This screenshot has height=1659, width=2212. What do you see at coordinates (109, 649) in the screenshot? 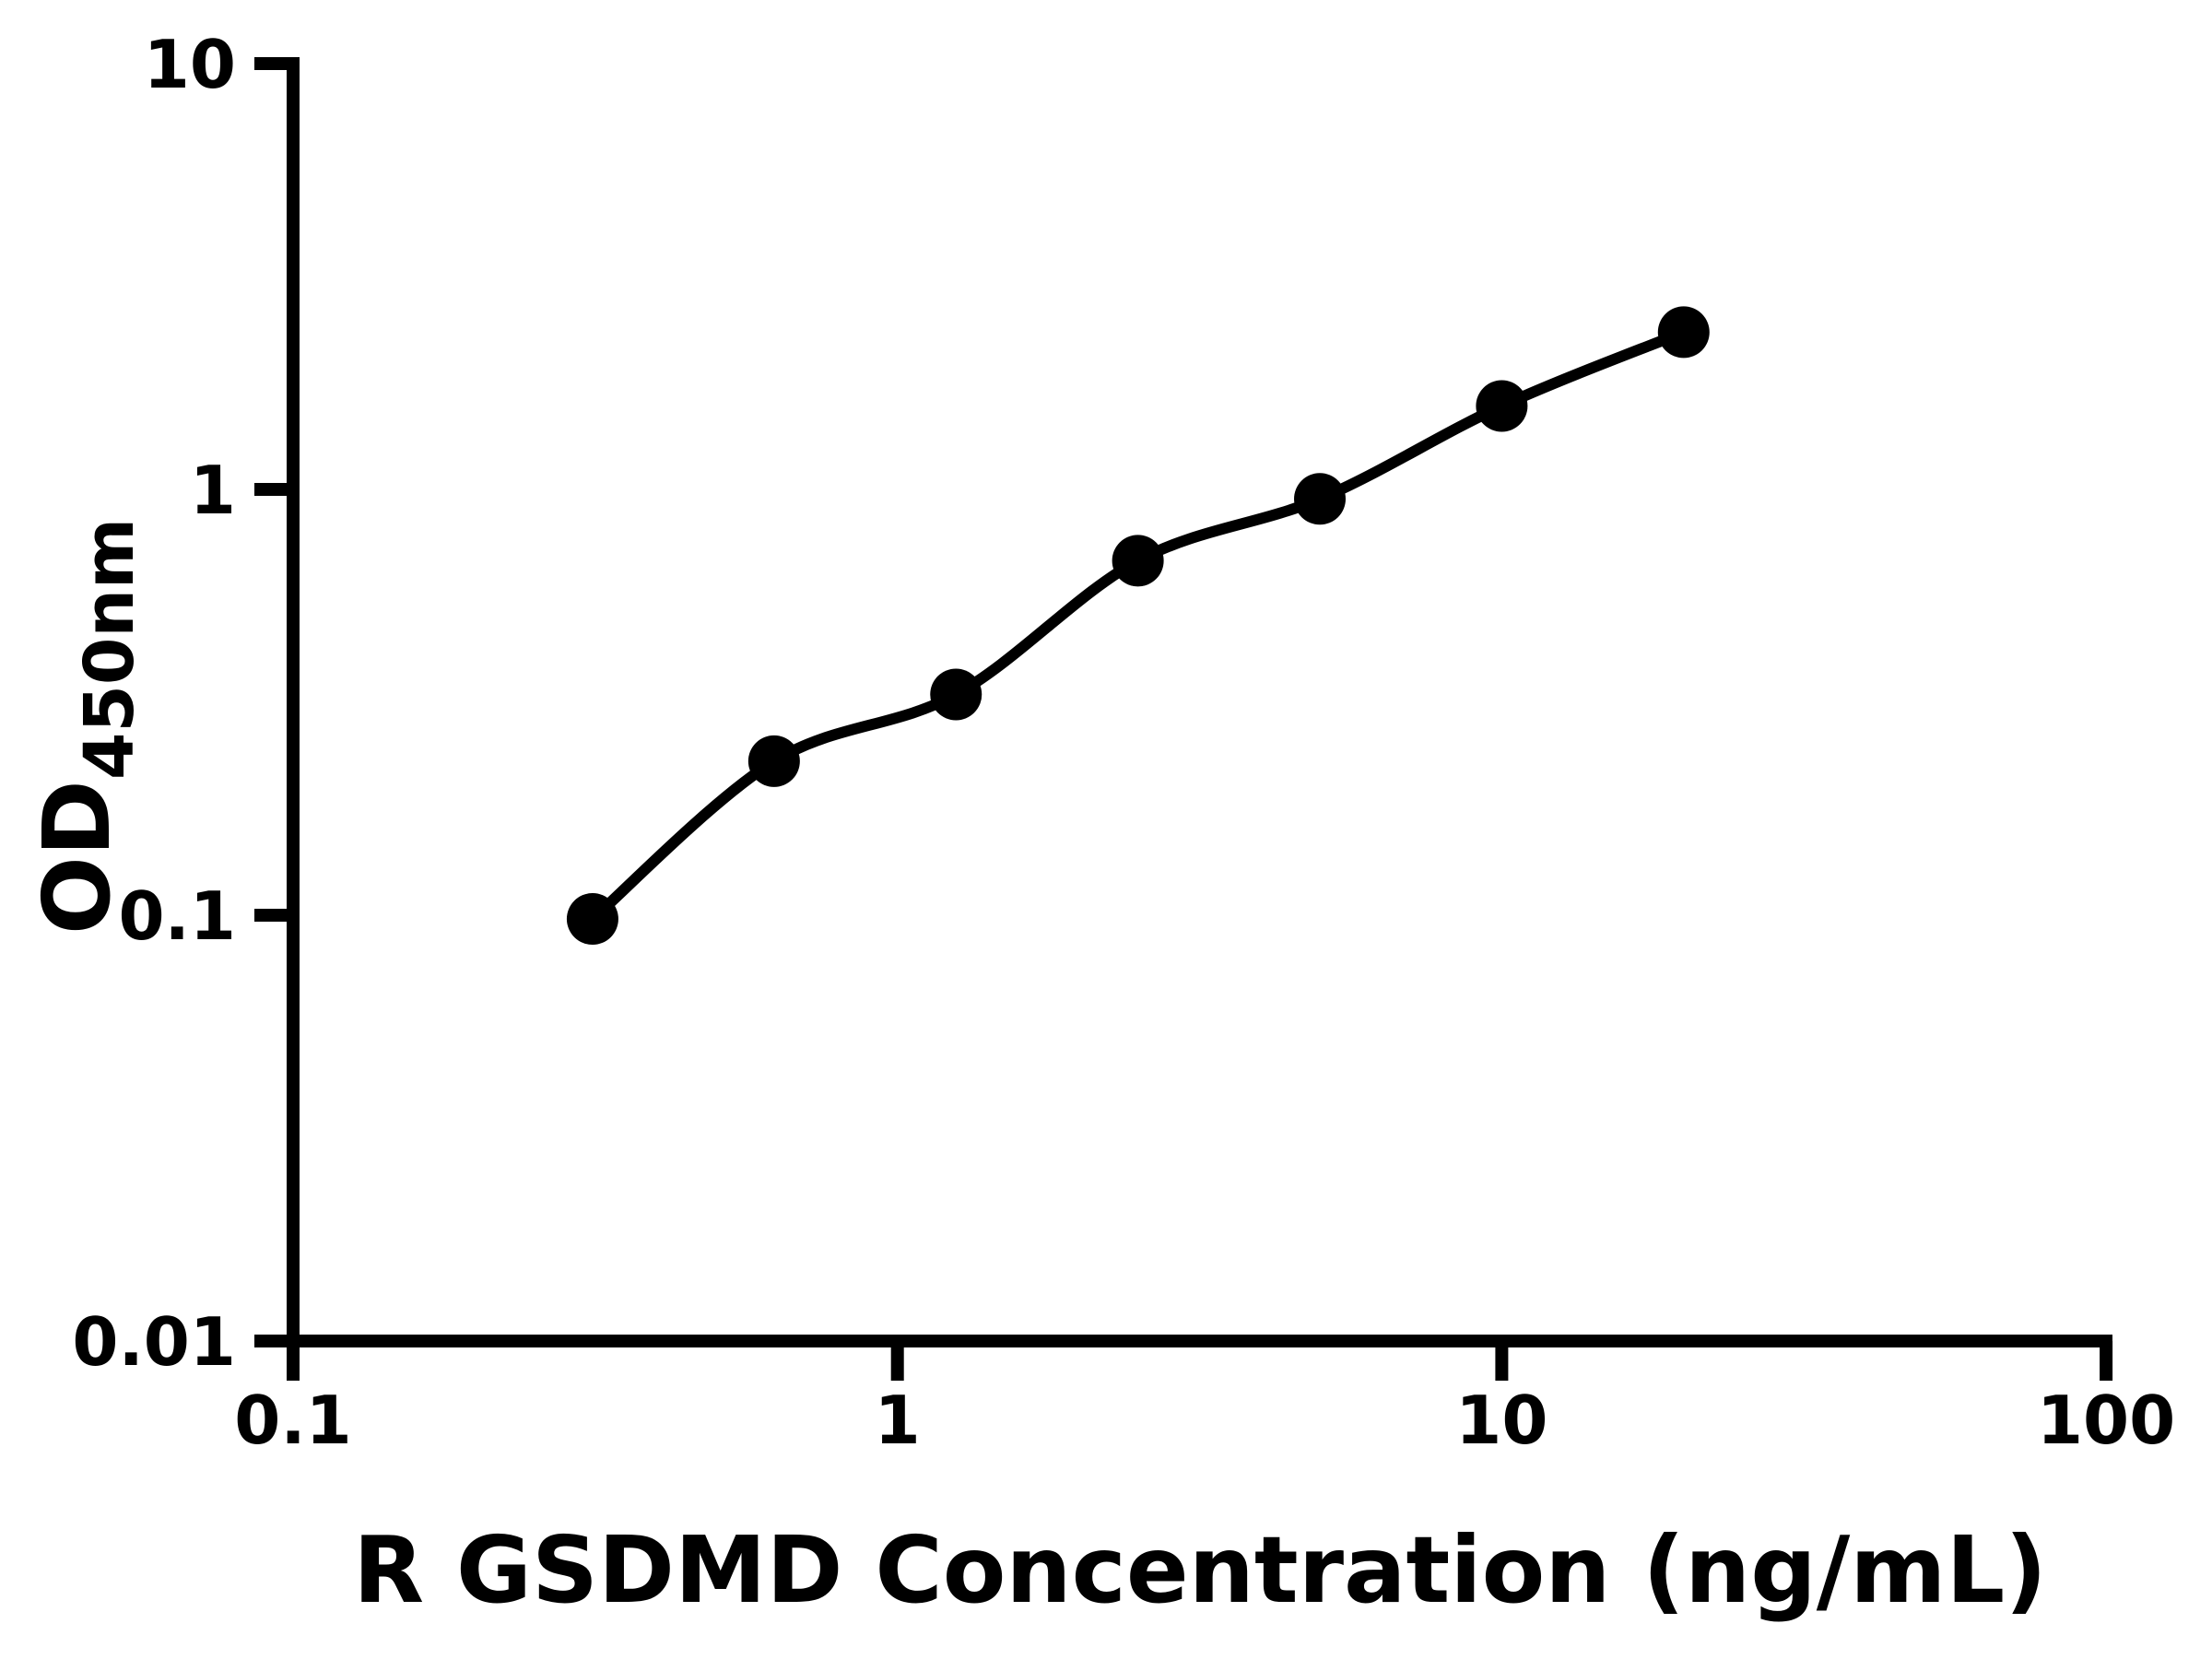
I see `y-axis-title-subscript: 450nm` at bounding box center [109, 649].